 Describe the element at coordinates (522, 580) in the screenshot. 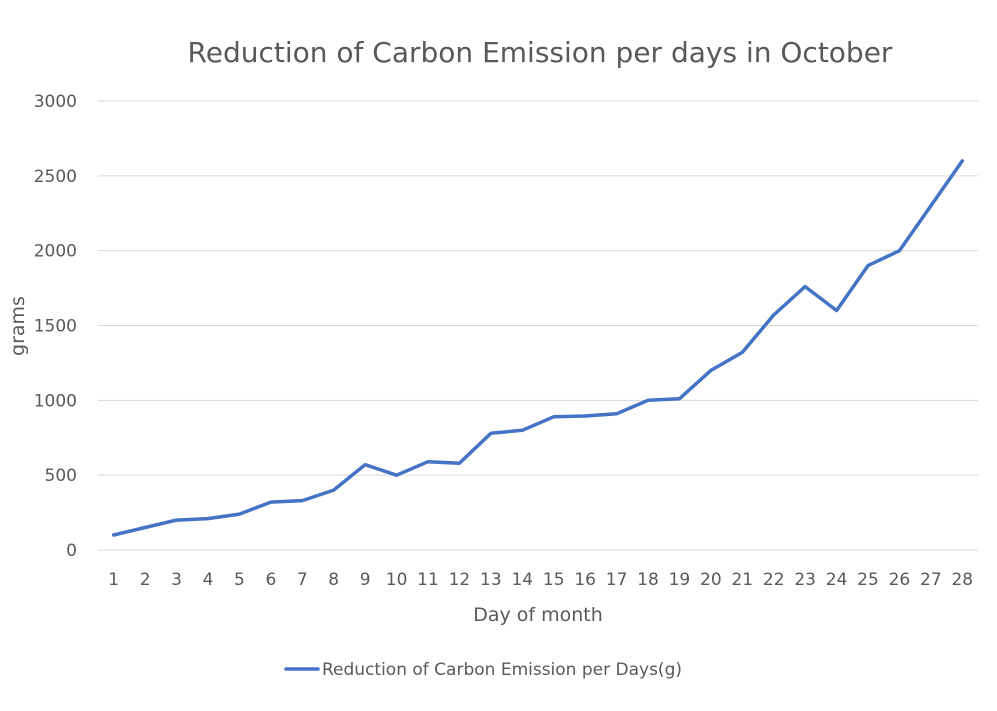

I see `x-tick-label: 14` at that location.